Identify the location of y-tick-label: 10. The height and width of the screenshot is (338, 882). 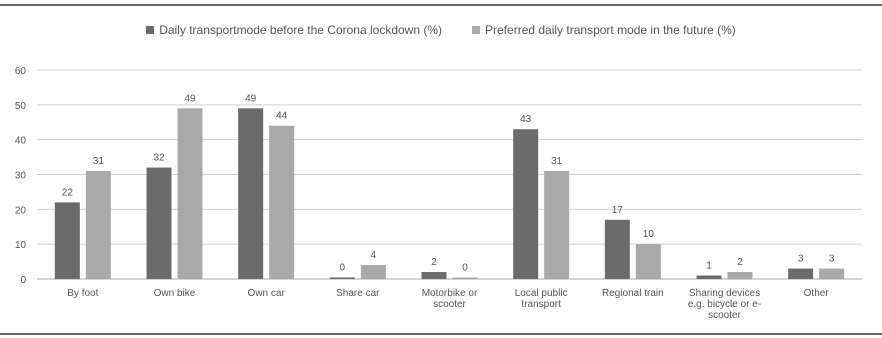
(21, 245).